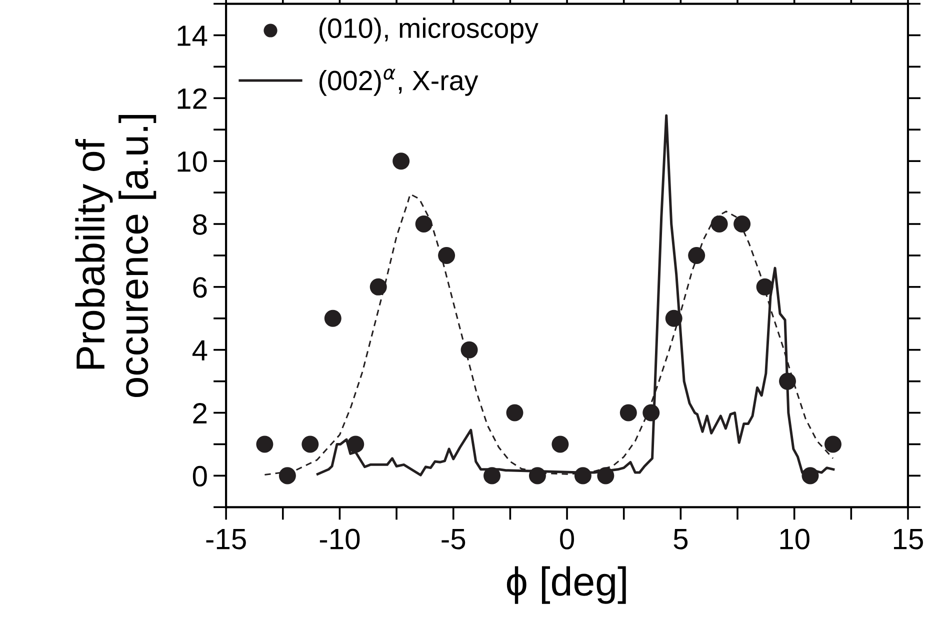 This screenshot has width=938, height=630. I want to click on y-tick-label: 8, so click(200, 224).